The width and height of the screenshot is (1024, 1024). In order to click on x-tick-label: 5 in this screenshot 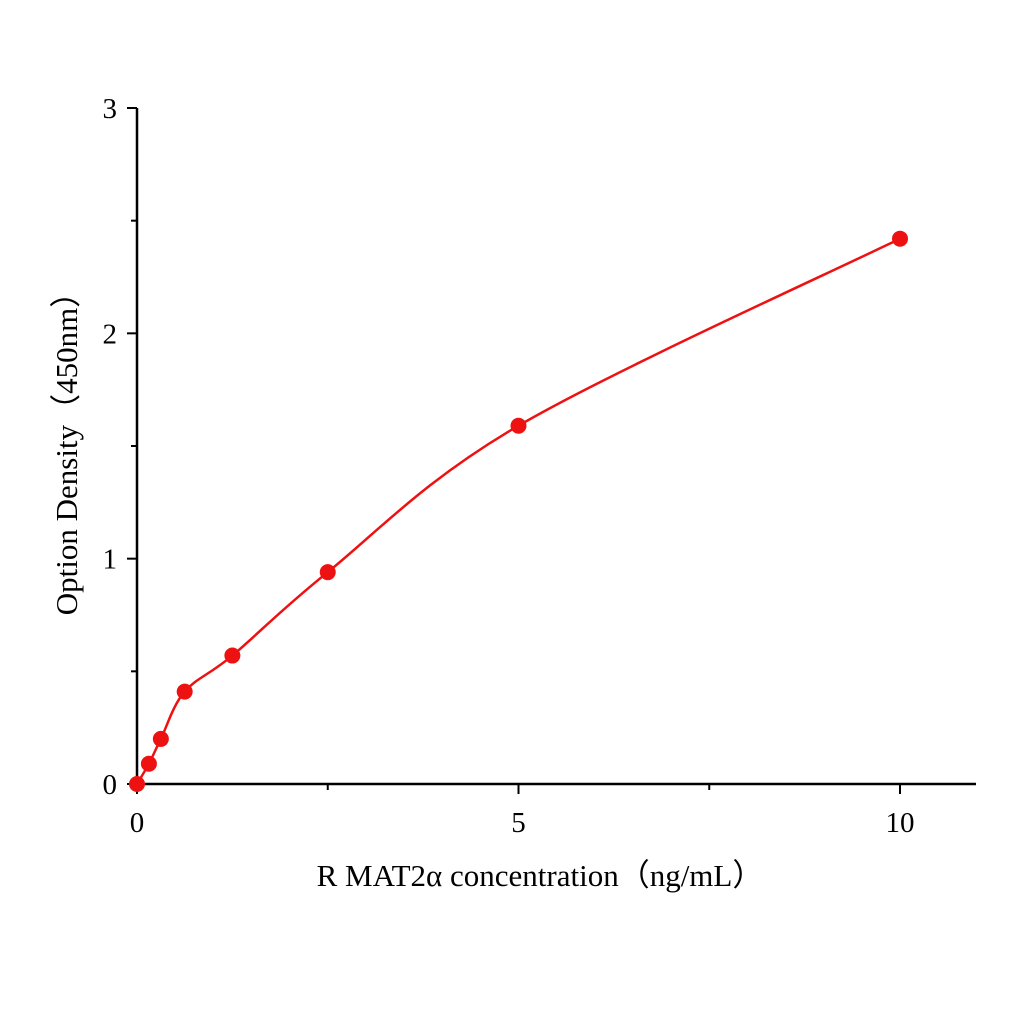, I will do `click(518, 823)`.